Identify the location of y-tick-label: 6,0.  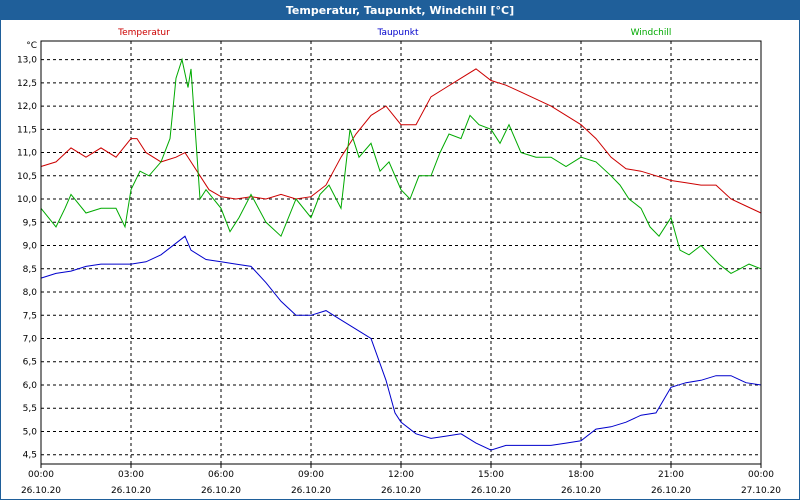
(30, 386).